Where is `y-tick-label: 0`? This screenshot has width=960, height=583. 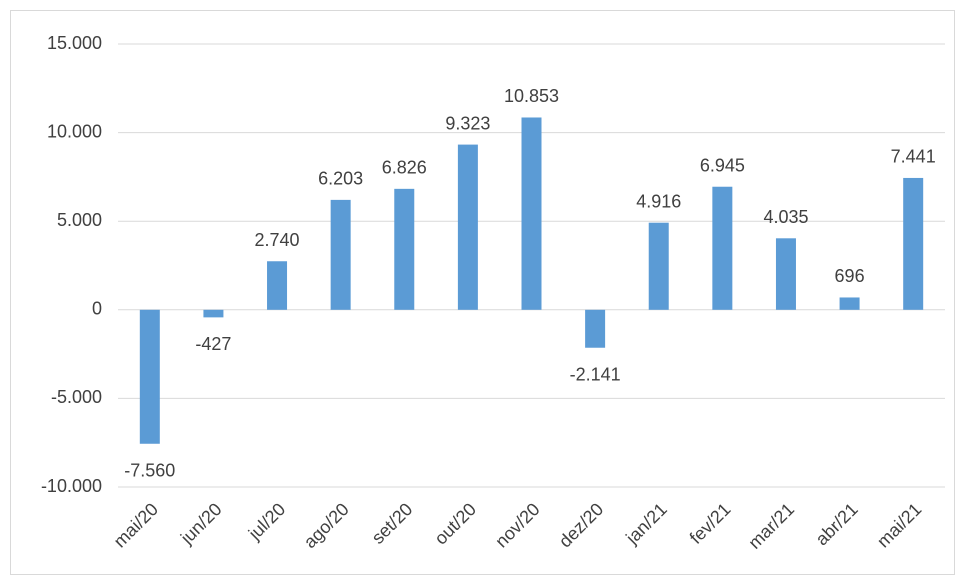 y-tick-label: 0 is located at coordinates (97, 309).